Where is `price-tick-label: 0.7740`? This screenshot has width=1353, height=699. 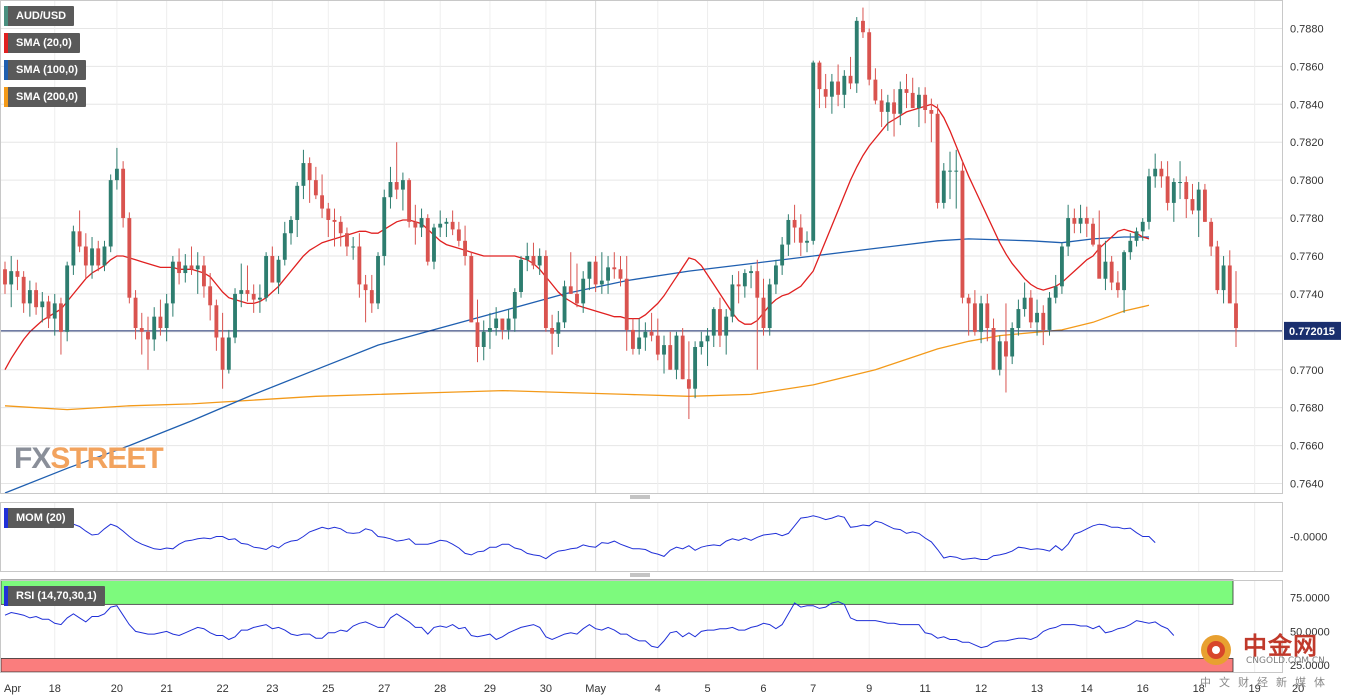 price-tick-label: 0.7740 is located at coordinates (1307, 295).